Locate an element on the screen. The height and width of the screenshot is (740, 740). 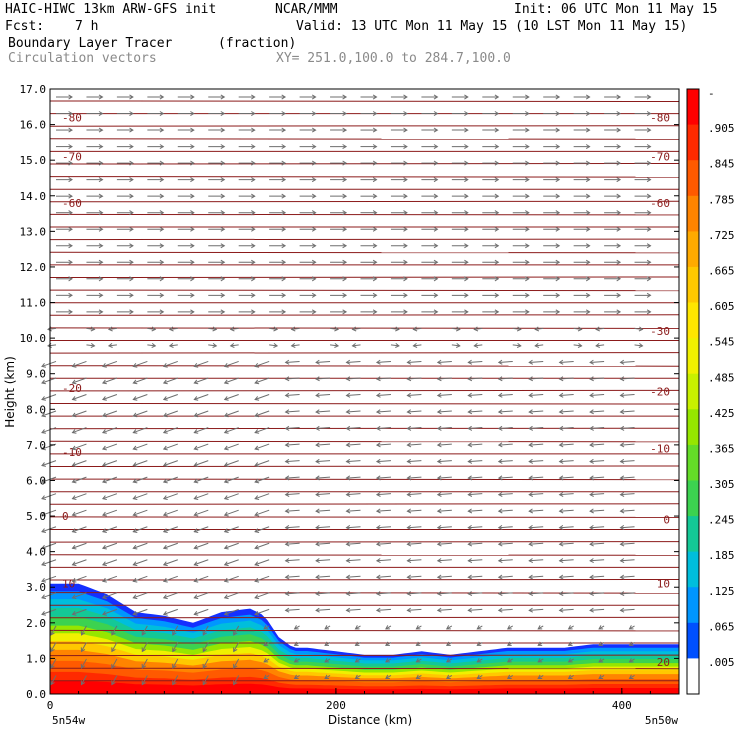
y-tick-label-4: 4.0 is located at coordinates (36, 552).